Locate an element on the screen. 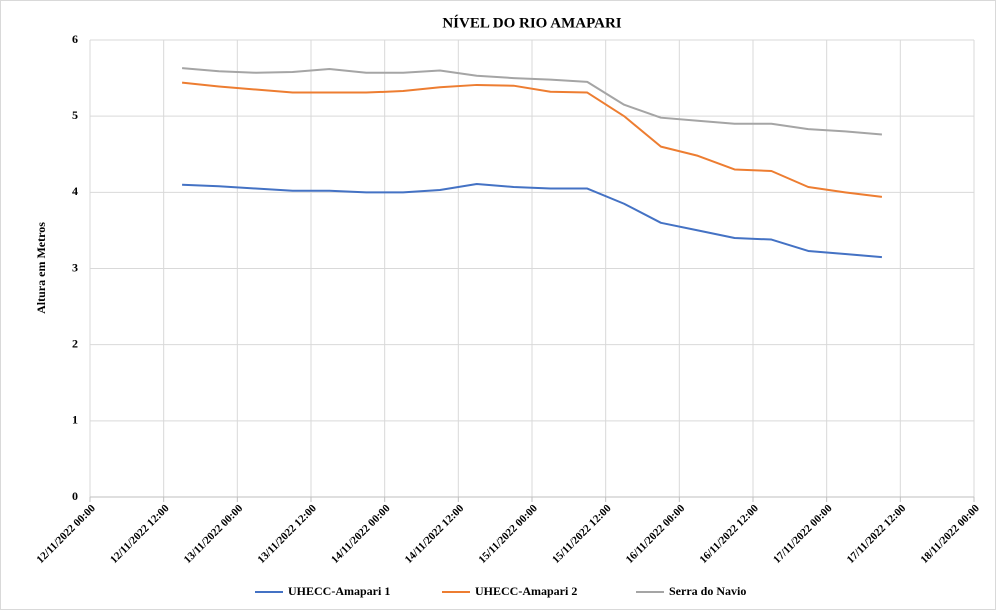 This screenshot has height=610, width=996. y-tick-label: 6 is located at coordinates (75, 39).